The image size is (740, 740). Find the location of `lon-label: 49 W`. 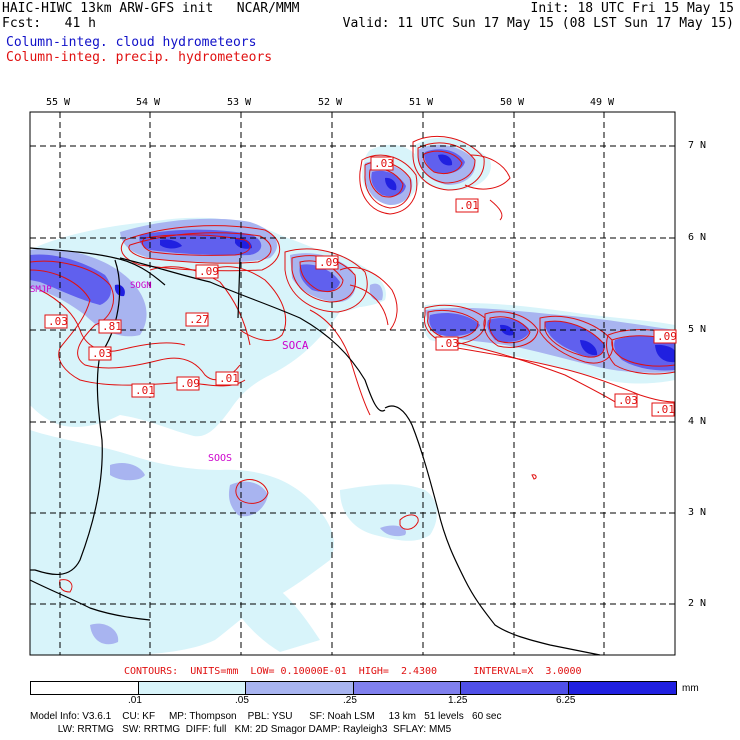

lon-label: 49 W is located at coordinates (602, 102).